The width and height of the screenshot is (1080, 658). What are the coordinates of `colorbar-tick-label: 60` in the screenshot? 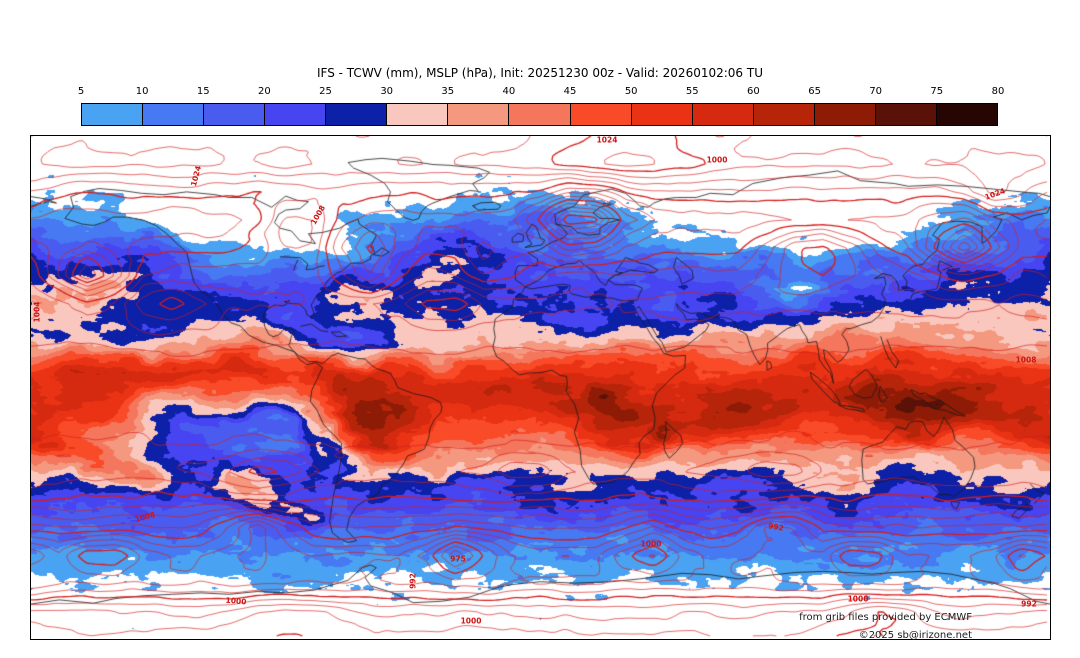 It's located at (753, 91).